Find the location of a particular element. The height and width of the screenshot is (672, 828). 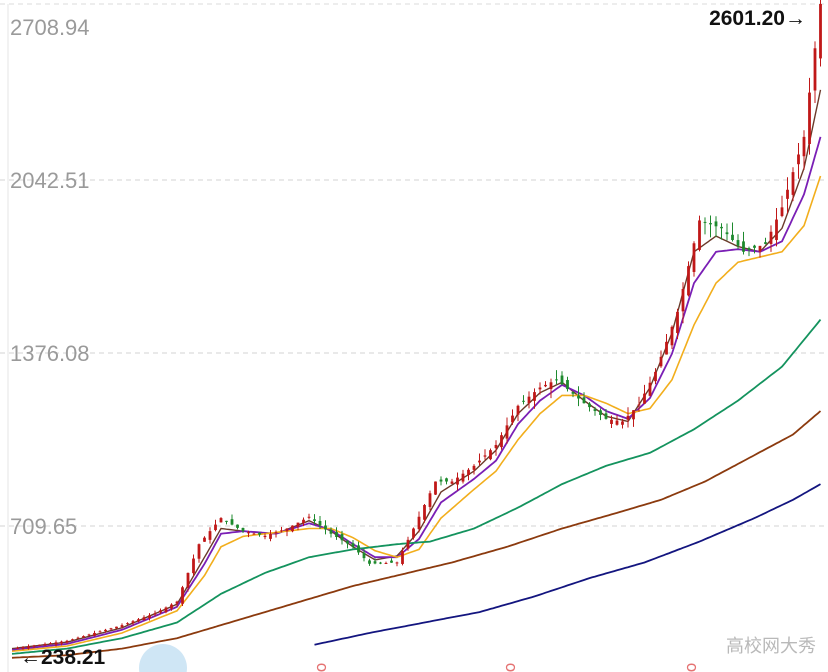

ma-line-ma120 is located at coordinates (567, 564).